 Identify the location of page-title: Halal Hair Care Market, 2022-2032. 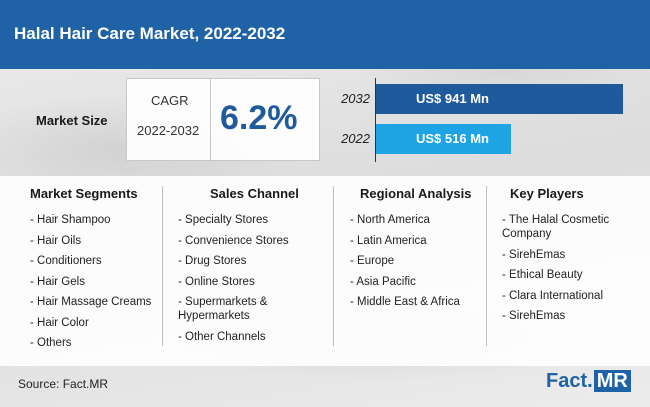
(150, 33).